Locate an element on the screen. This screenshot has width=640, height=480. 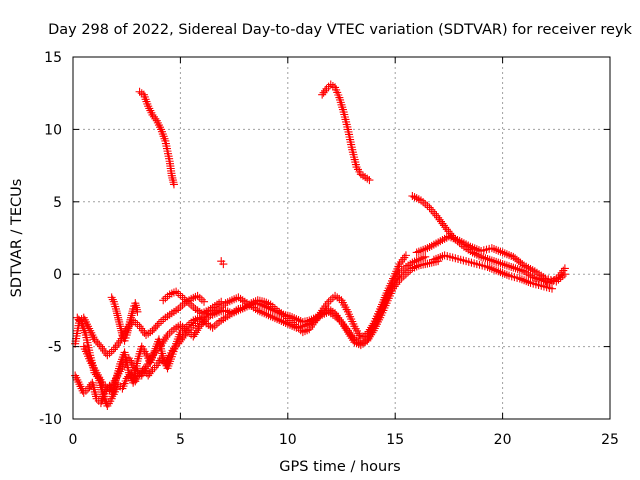
y-tick-label: 5 is located at coordinates (57, 203).